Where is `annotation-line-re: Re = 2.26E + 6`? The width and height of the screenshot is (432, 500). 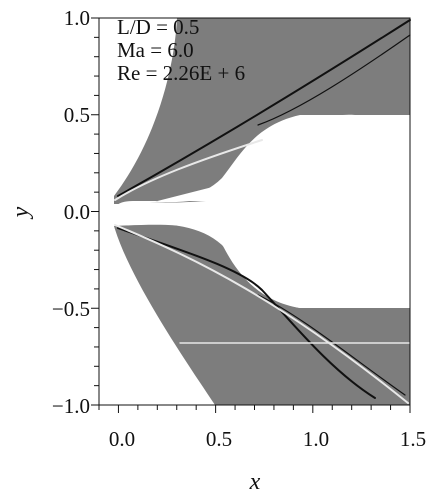
annotation-line-re: Re = 2.26E + 6 is located at coordinates (181, 73).